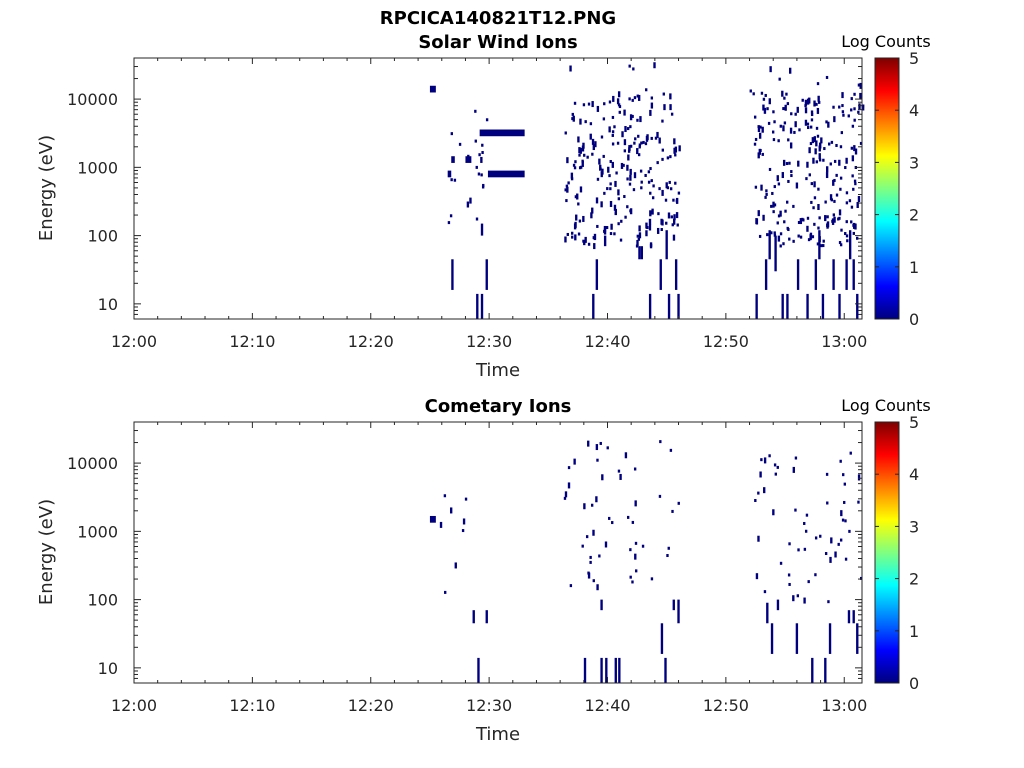 The width and height of the screenshot is (1024, 768). I want to click on count-segment, so click(453, 159).